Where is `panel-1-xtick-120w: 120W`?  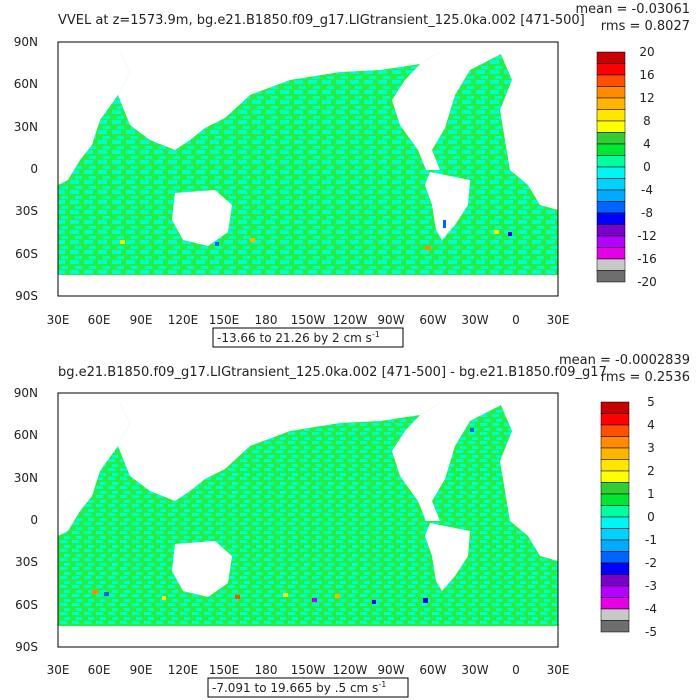 panel-1-xtick-120w: 120W is located at coordinates (350, 320).